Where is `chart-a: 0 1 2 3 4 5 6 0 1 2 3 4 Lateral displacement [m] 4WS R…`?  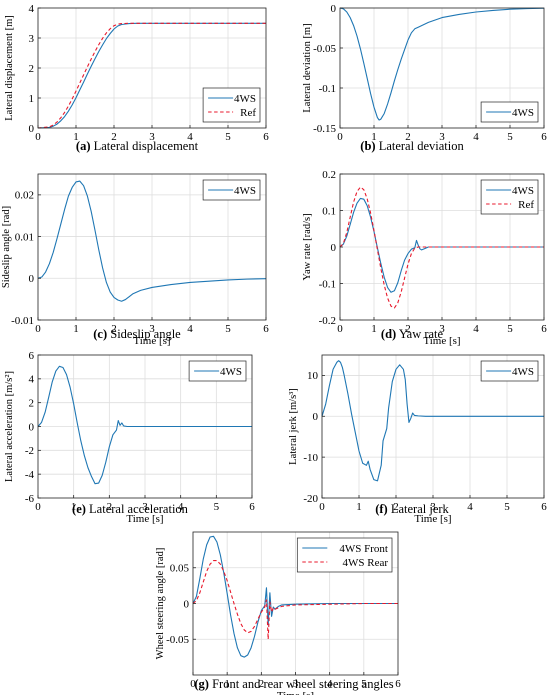
chart-a: 0 1 2 3 4 5 6 0 1 2 3 4 Lateral displacement [m] 4WS R… is located at coordinates (136, 78).